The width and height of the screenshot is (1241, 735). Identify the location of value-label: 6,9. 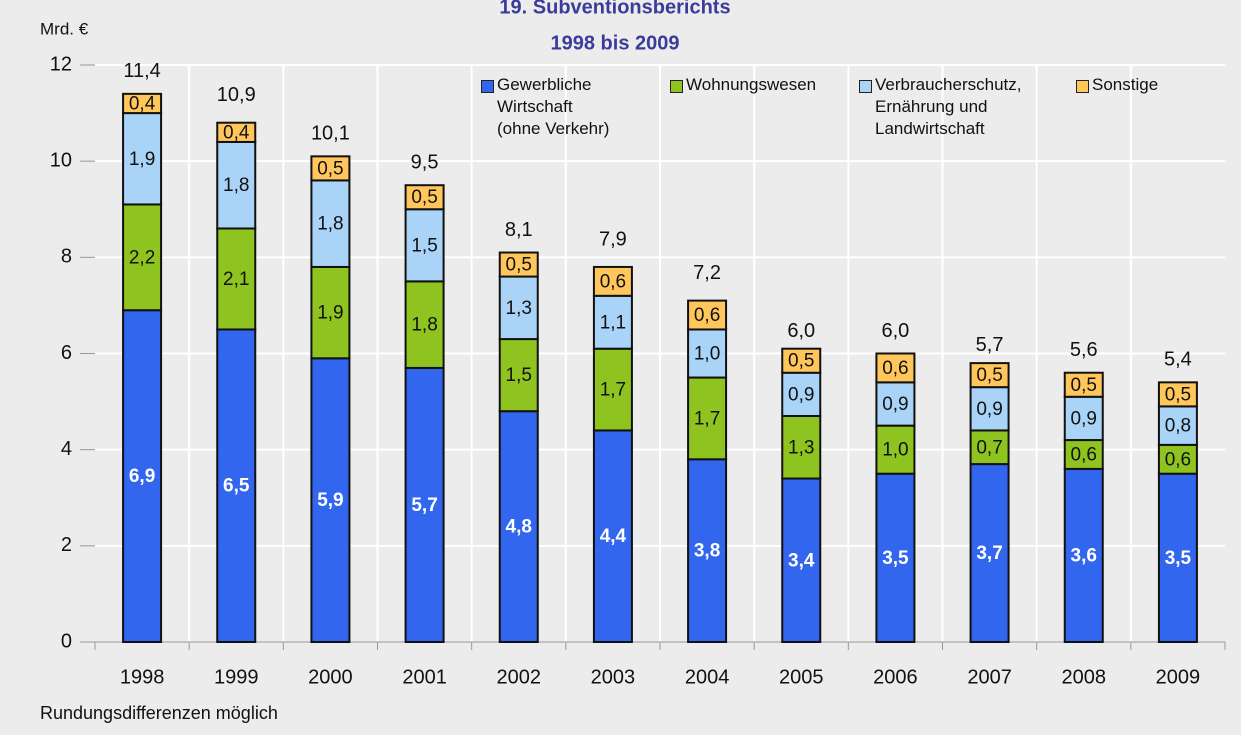
(142, 476).